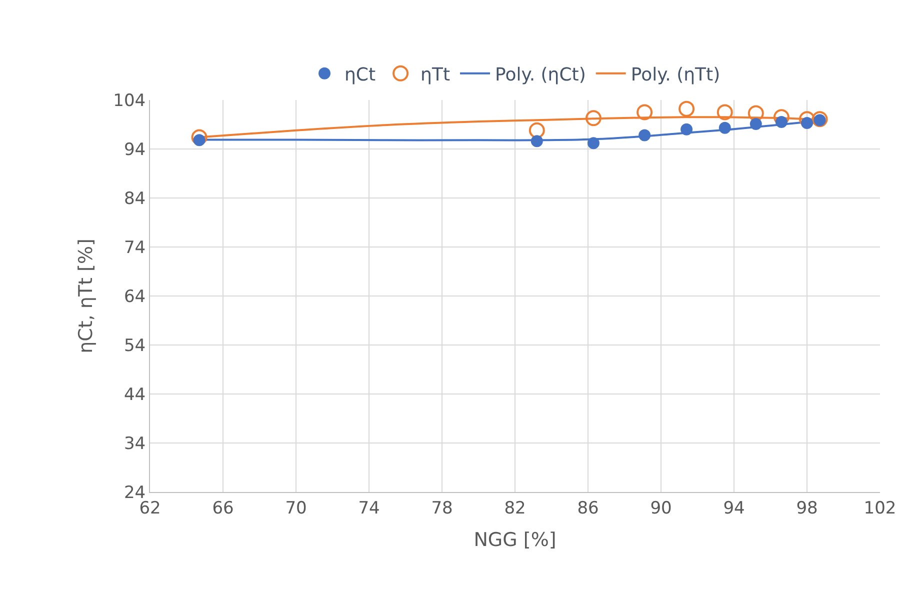 Image resolution: width=913 pixels, height=608 pixels. Describe the element at coordinates (675, 75) in the screenshot. I see `legend-label: Poly. (ηTt)` at that location.